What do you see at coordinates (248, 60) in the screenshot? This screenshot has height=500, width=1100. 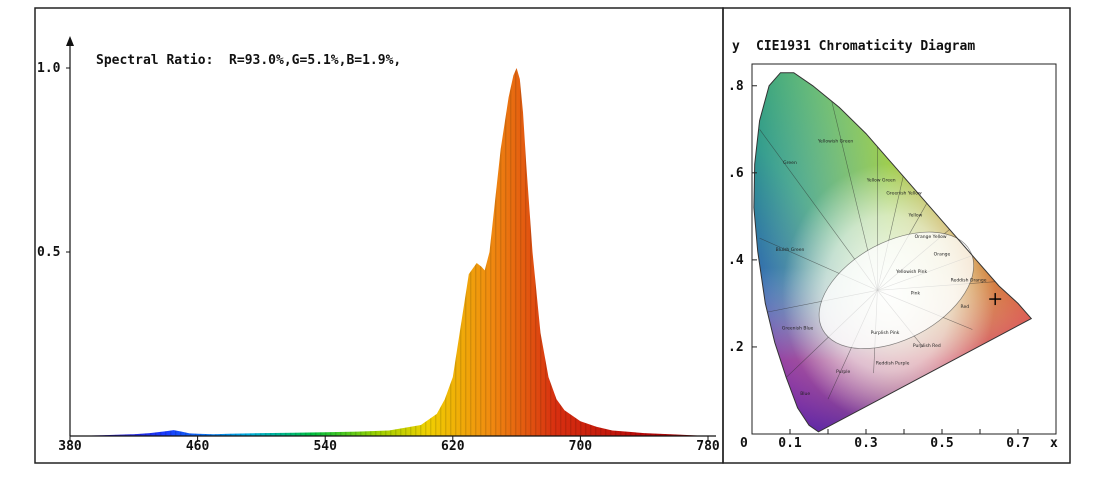 I see `spectral-ratio-annotation: Spectral Ratio: R=93.0%,G=5.1%,B=1.9%,` at bounding box center [248, 60].